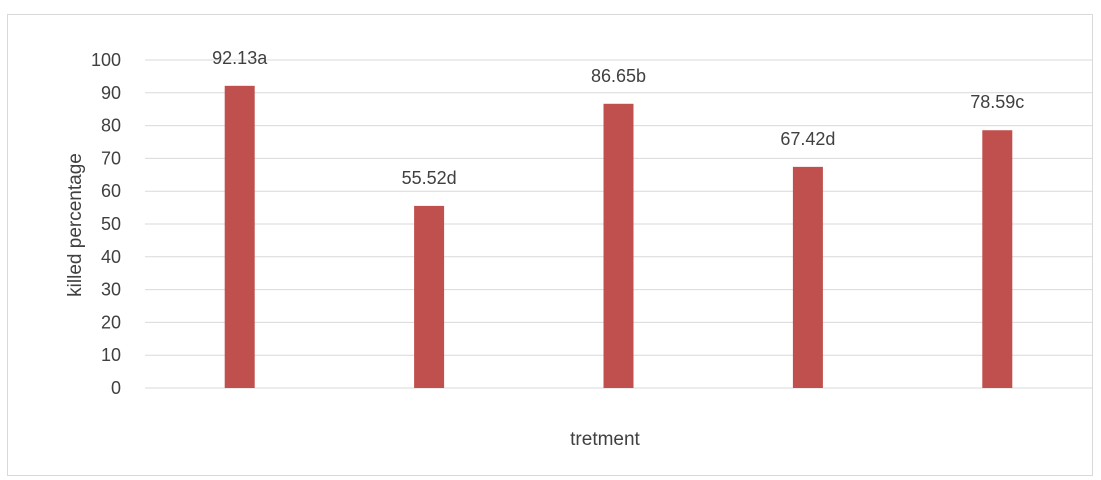 The height and width of the screenshot is (480, 1101). I want to click on x-axis-title: tretment, so click(605, 439).